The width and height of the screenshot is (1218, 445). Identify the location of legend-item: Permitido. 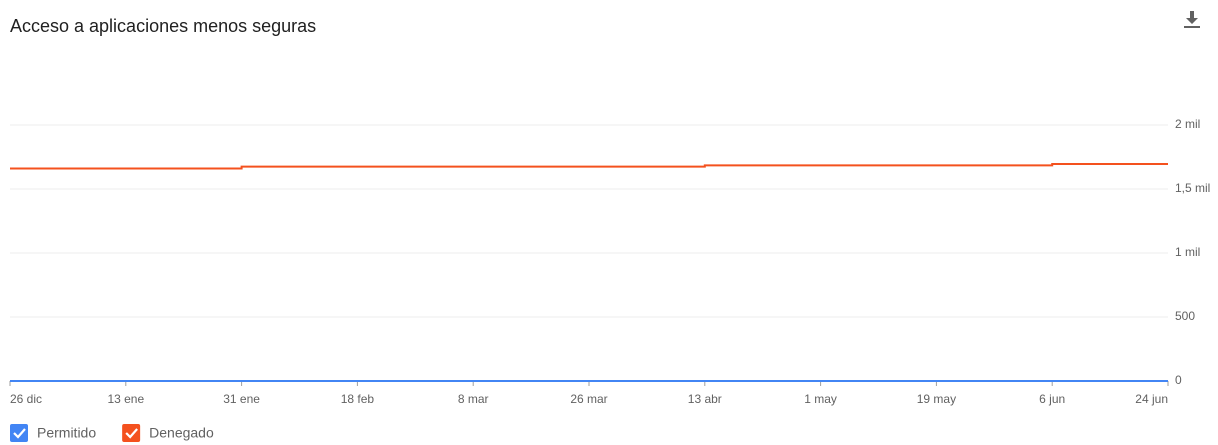
(53, 433).